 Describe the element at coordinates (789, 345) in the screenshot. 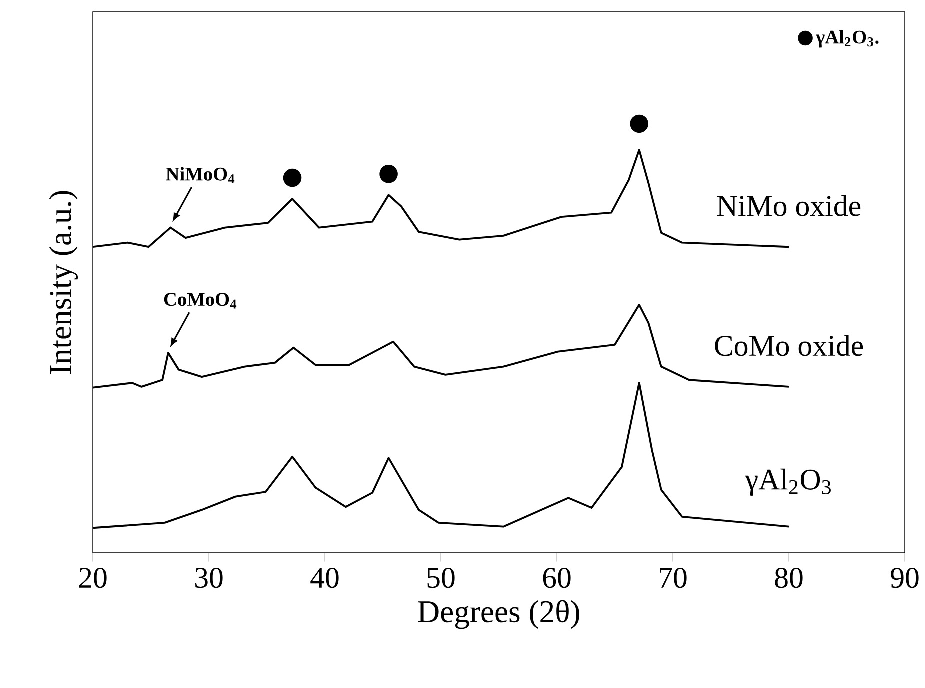

I see `series-label: CoMo oxide` at that location.